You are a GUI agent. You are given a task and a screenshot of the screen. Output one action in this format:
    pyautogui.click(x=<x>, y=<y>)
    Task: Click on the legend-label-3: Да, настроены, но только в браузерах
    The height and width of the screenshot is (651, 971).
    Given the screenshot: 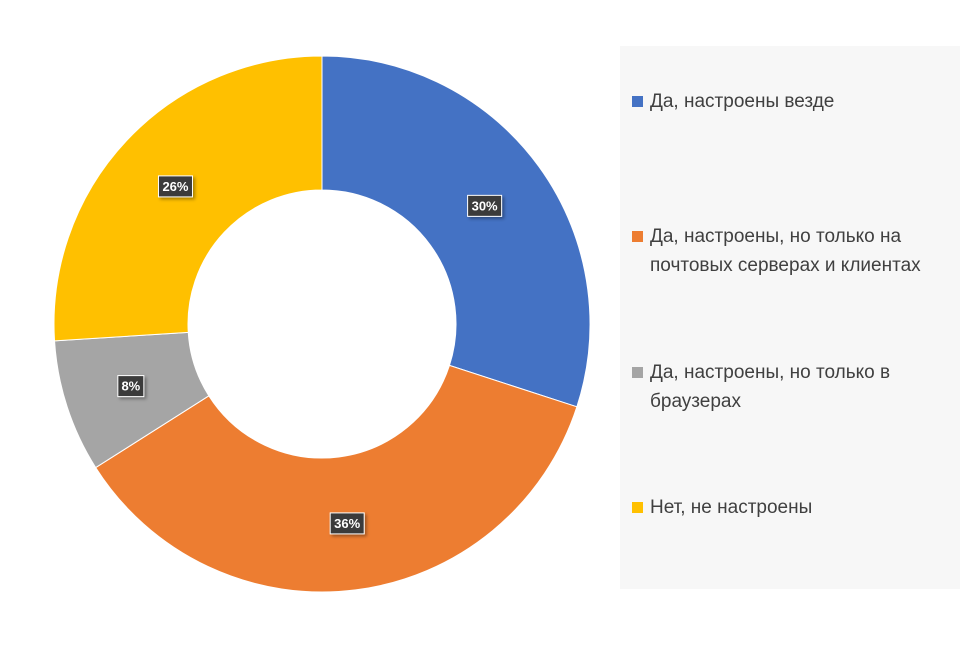 What is the action you would take?
    pyautogui.click(x=770, y=387)
    